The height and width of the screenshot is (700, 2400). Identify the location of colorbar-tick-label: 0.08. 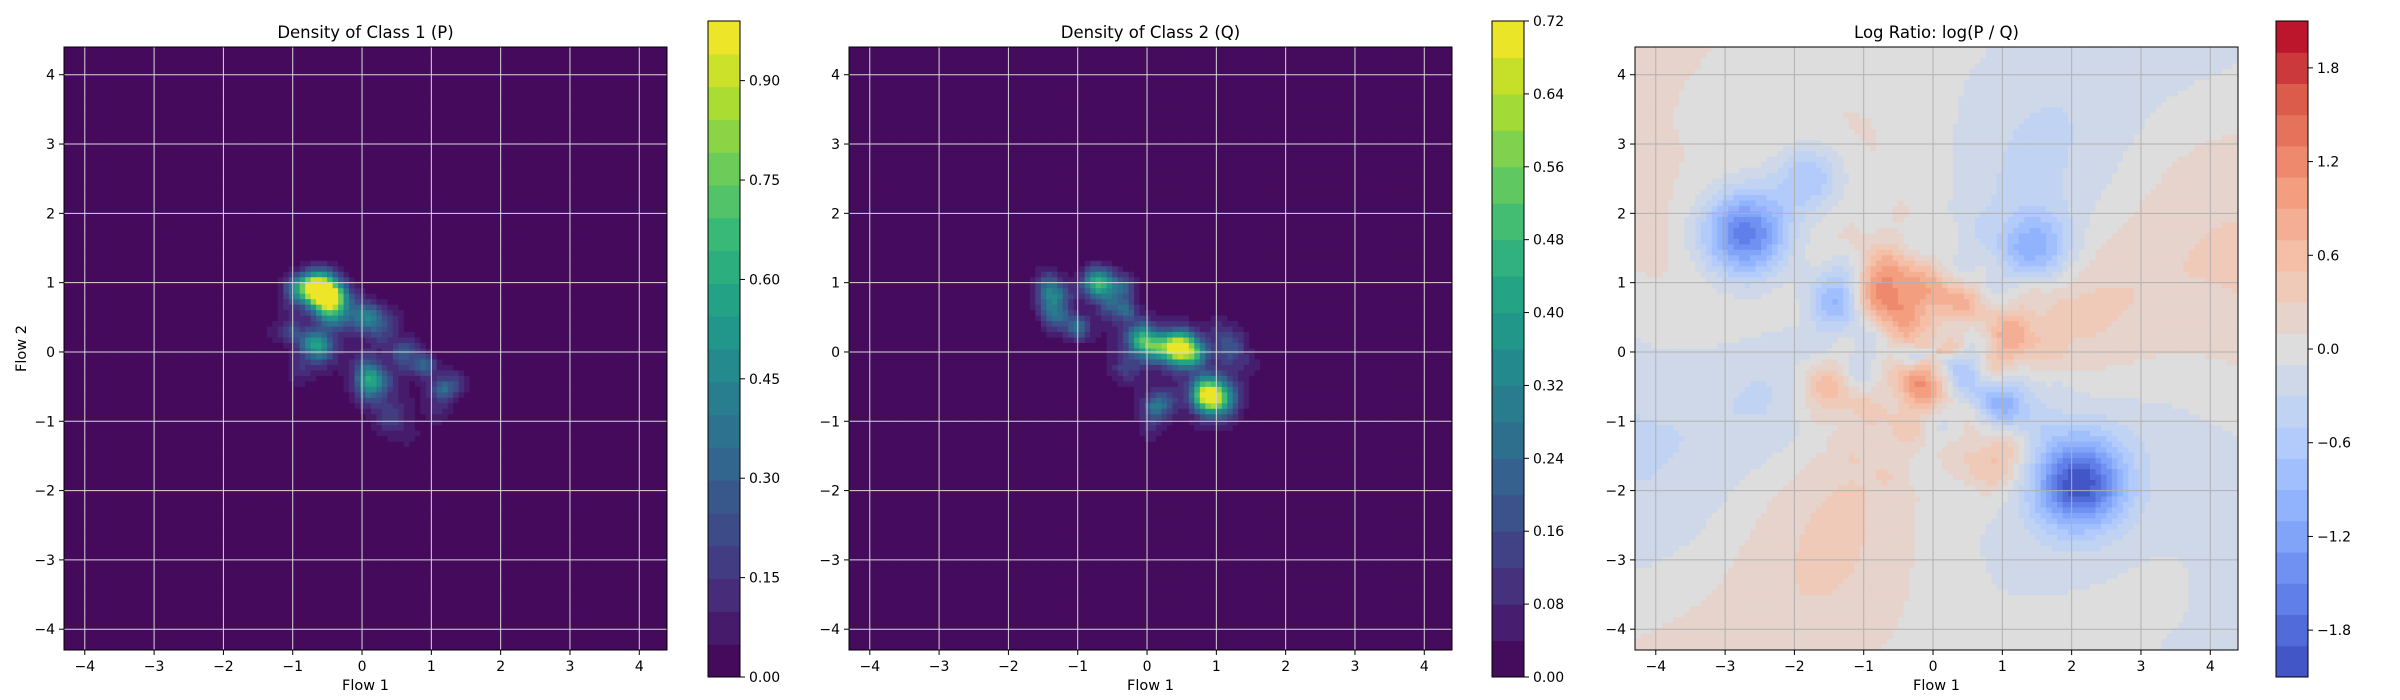
(1548, 605).